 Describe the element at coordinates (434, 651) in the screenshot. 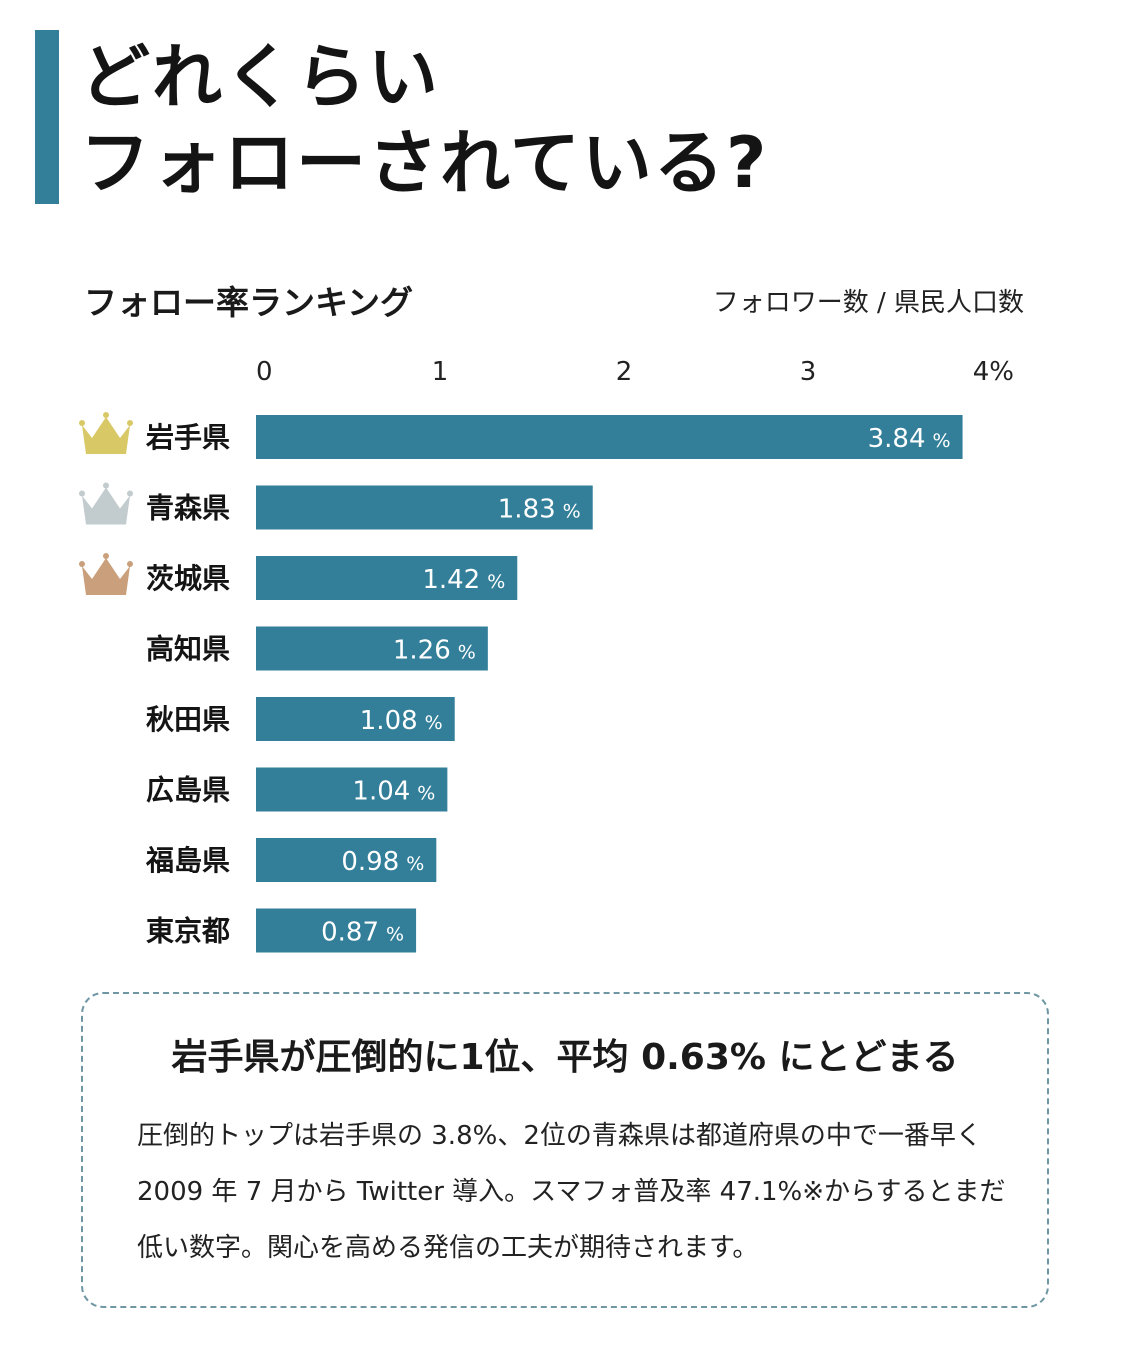

I see `value-label: 1.26%` at that location.